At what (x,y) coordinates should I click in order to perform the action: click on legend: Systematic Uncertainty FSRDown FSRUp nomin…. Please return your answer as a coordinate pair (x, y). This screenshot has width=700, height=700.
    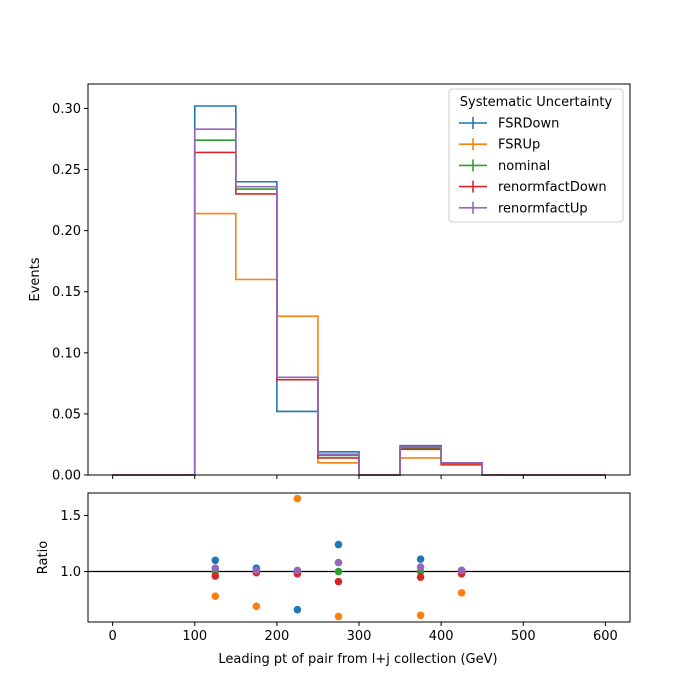
    Looking at the image, I should click on (536, 155).